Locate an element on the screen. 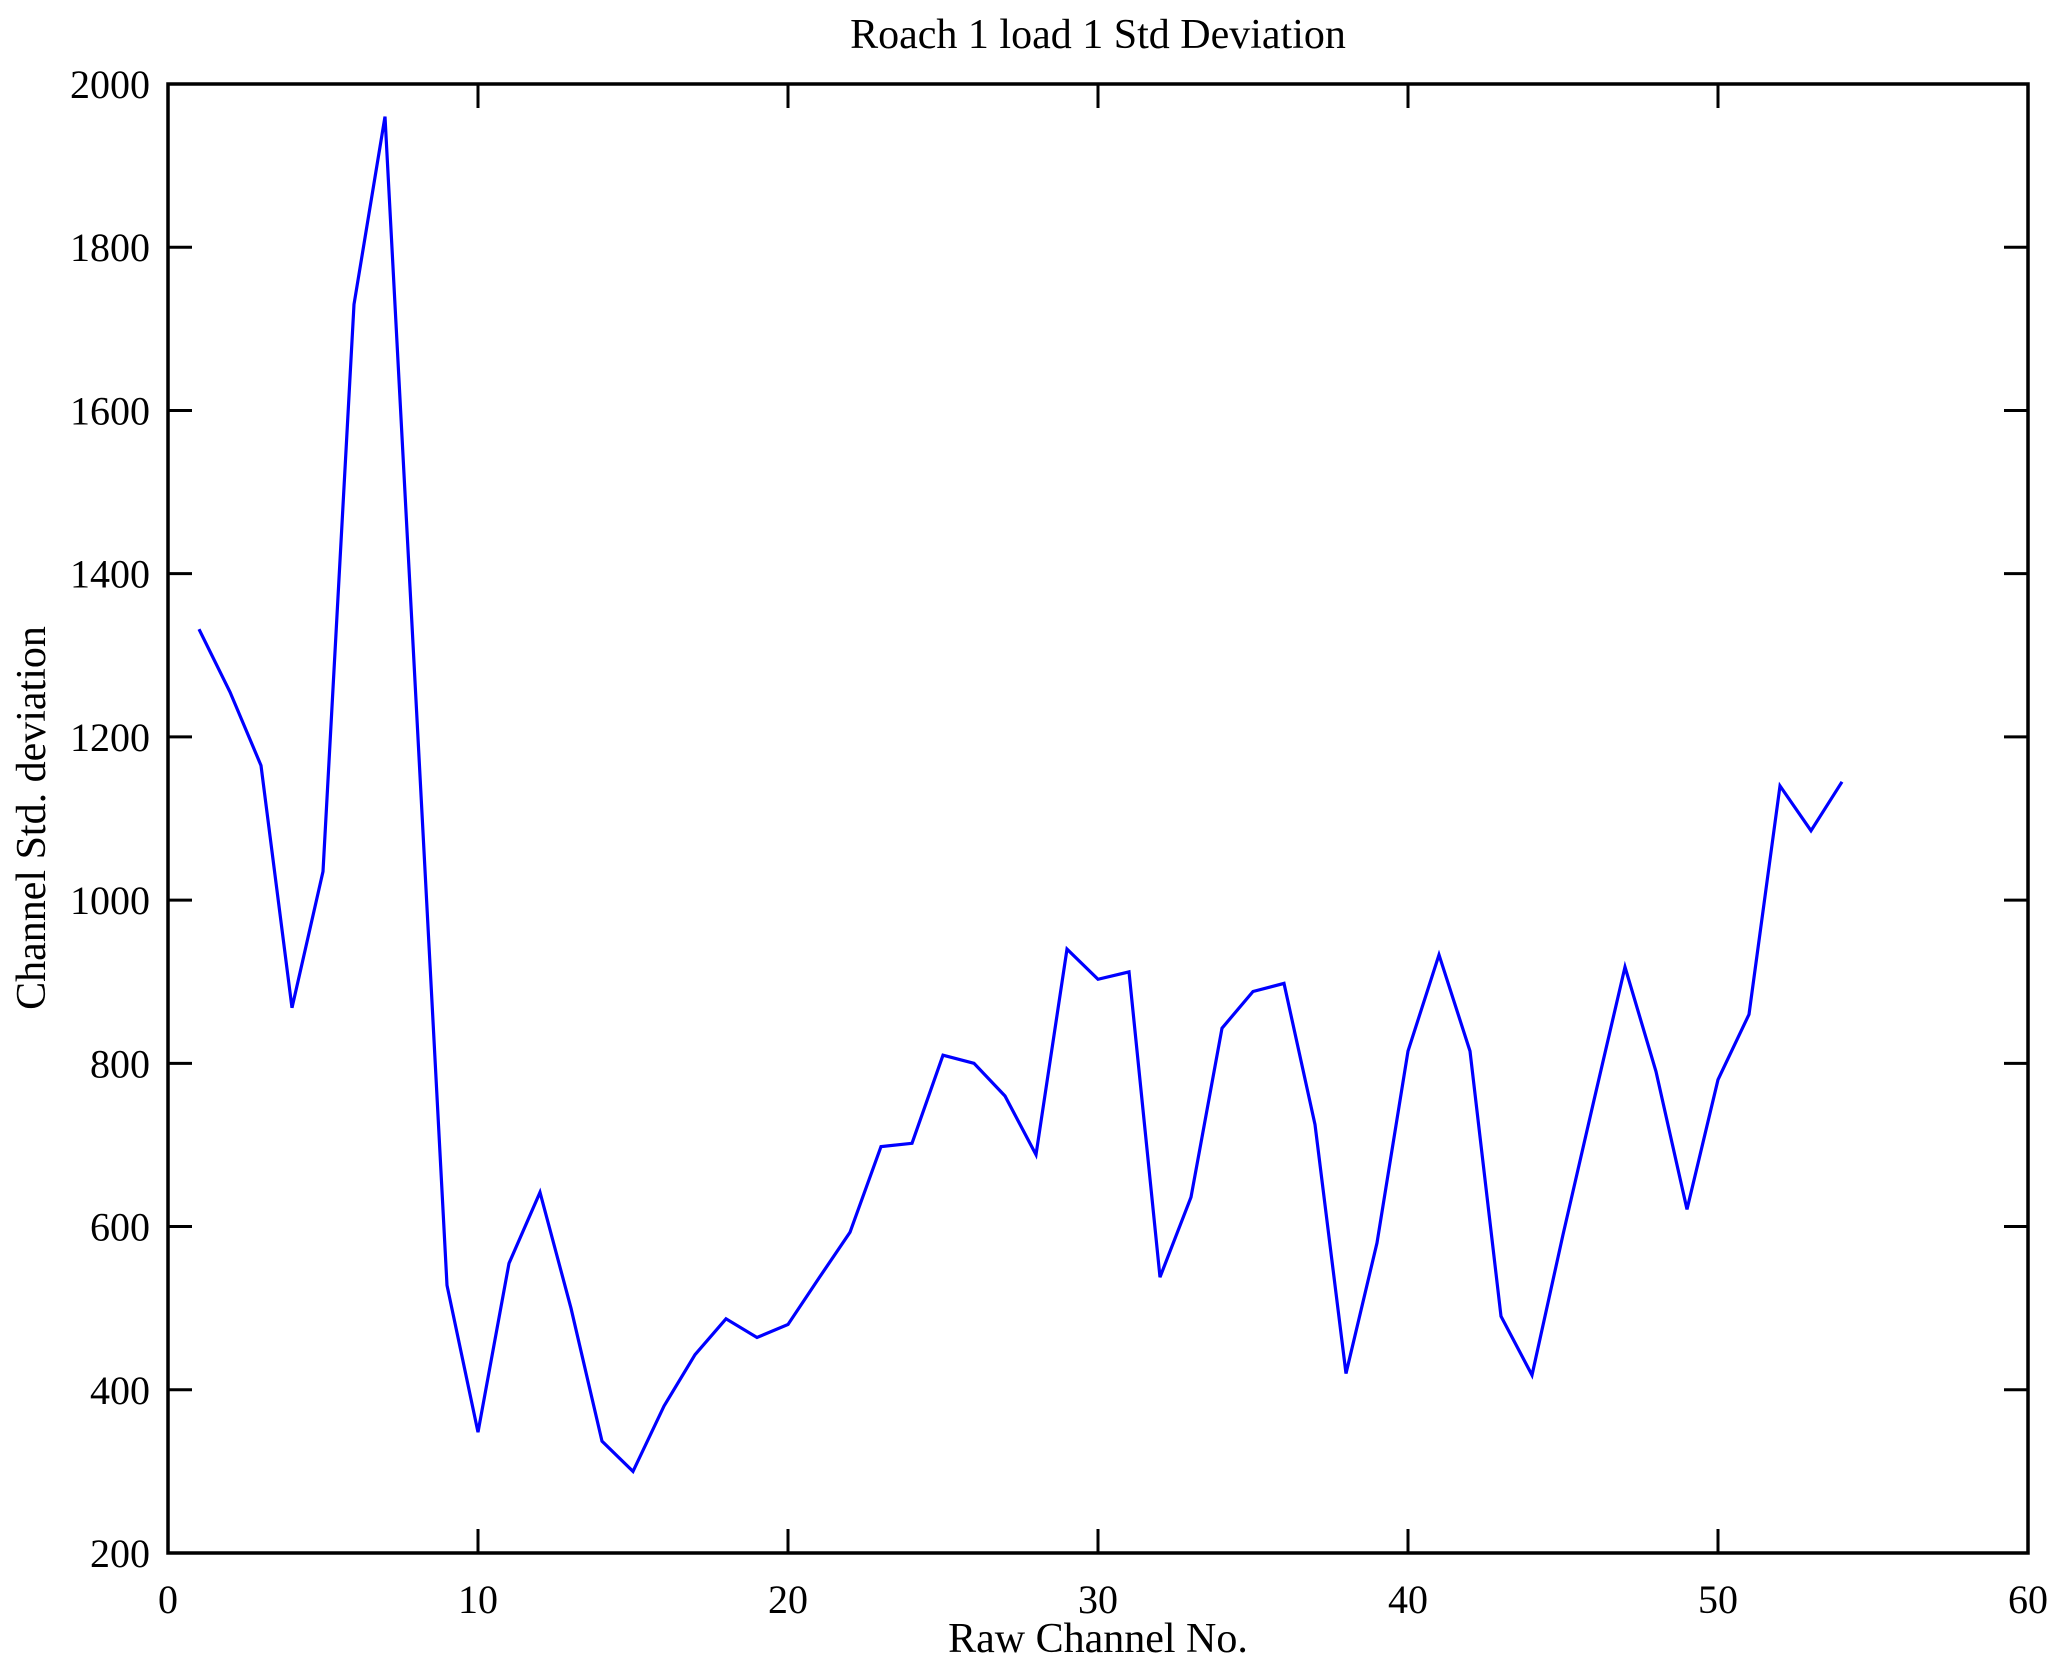 The height and width of the screenshot is (1671, 2067). x-tick-label: 30 is located at coordinates (1098, 1599).